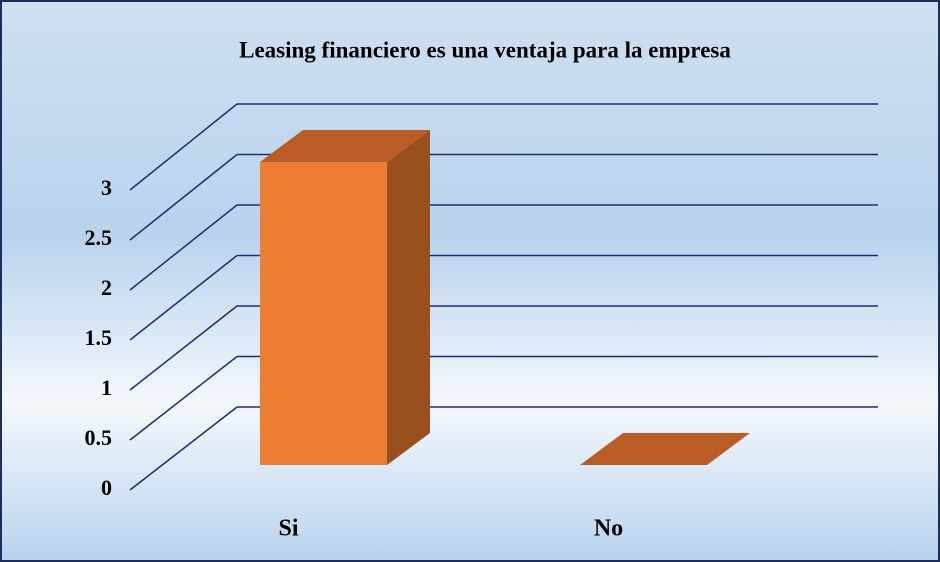 Image resolution: width=940 pixels, height=562 pixels. Describe the element at coordinates (99, 237) in the screenshot. I see `y-tick-label: 2.5` at that location.